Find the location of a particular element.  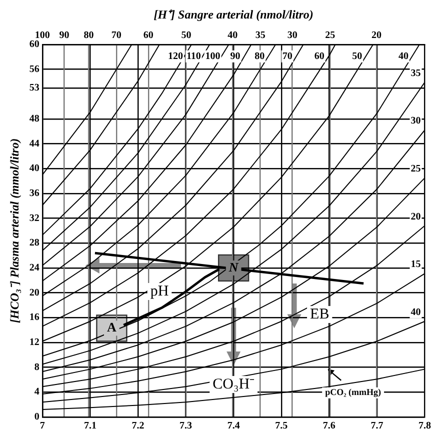

y-tick-label: 4 is located at coordinates (37, 392).